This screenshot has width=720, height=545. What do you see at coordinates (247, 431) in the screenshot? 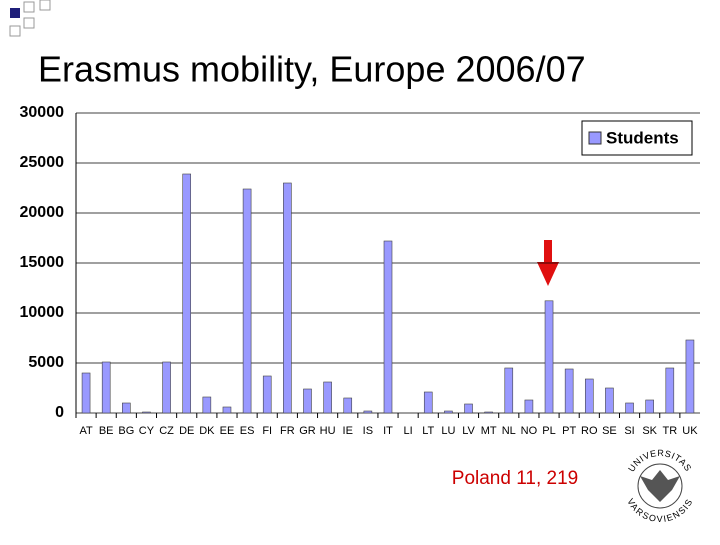
I see `x-tick-label: ES` at bounding box center [247, 431].